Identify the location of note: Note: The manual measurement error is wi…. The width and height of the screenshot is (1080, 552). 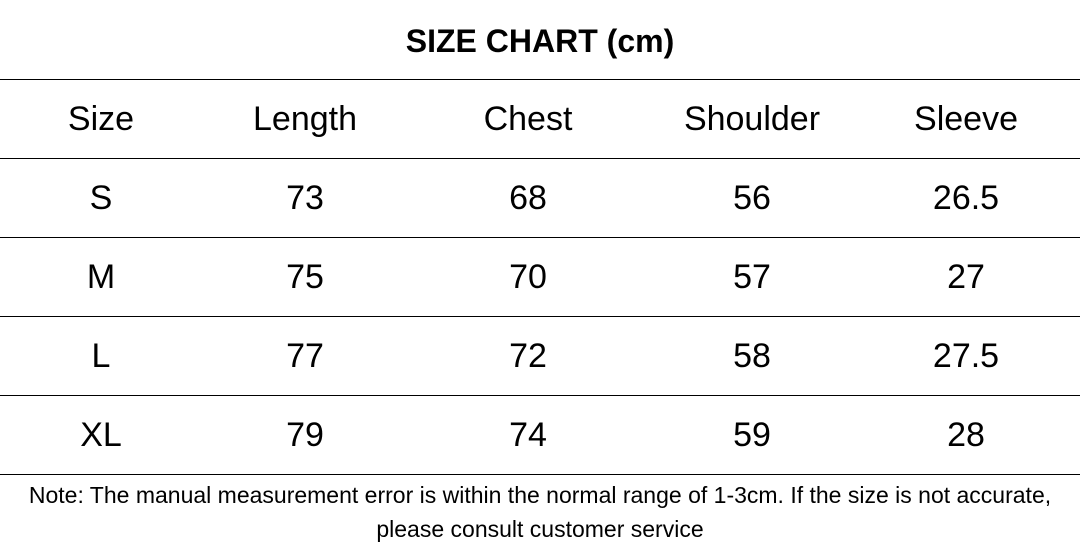
(540, 512).